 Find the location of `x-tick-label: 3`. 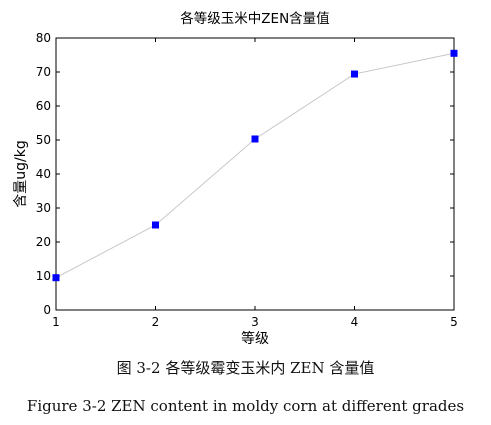

x-tick-label: 3 is located at coordinates (255, 322).